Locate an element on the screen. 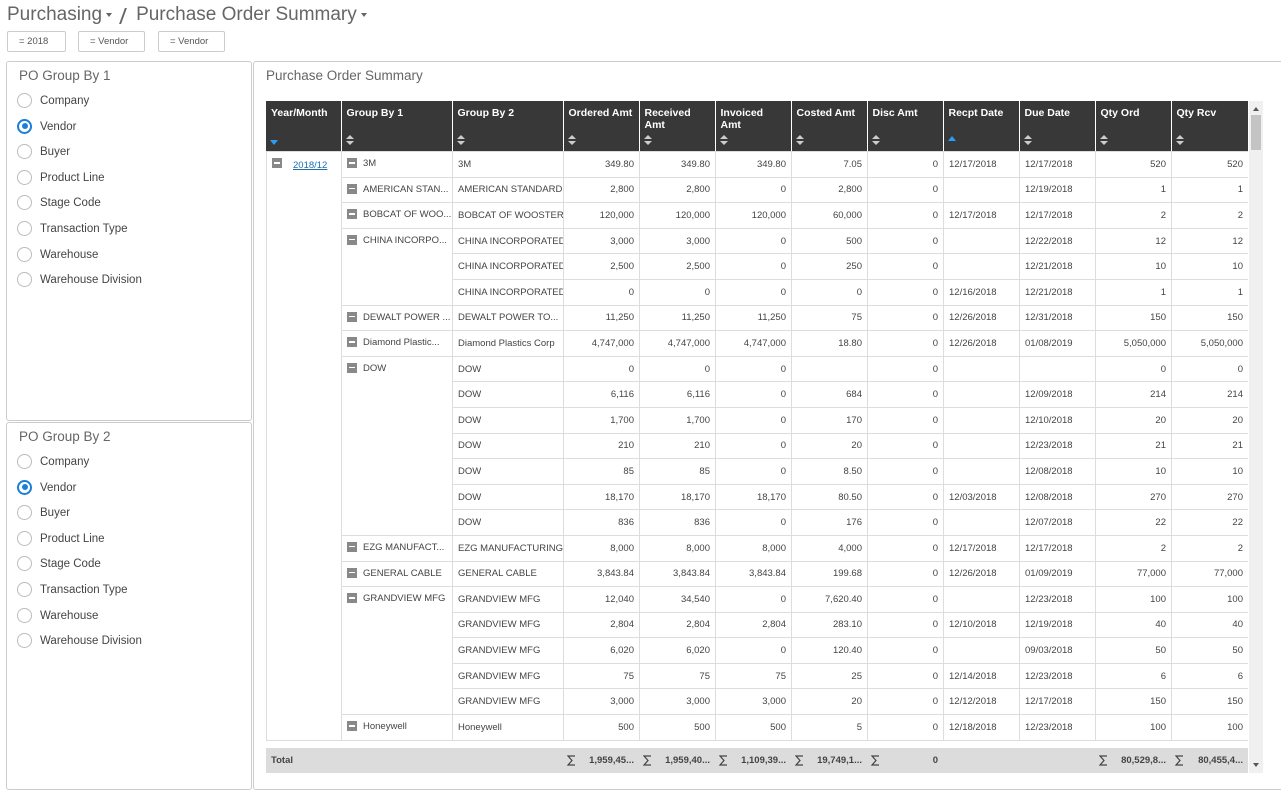 Image resolution: width=1281 pixels, height=798 pixels. cell: 77,000 is located at coordinates (1133, 574).